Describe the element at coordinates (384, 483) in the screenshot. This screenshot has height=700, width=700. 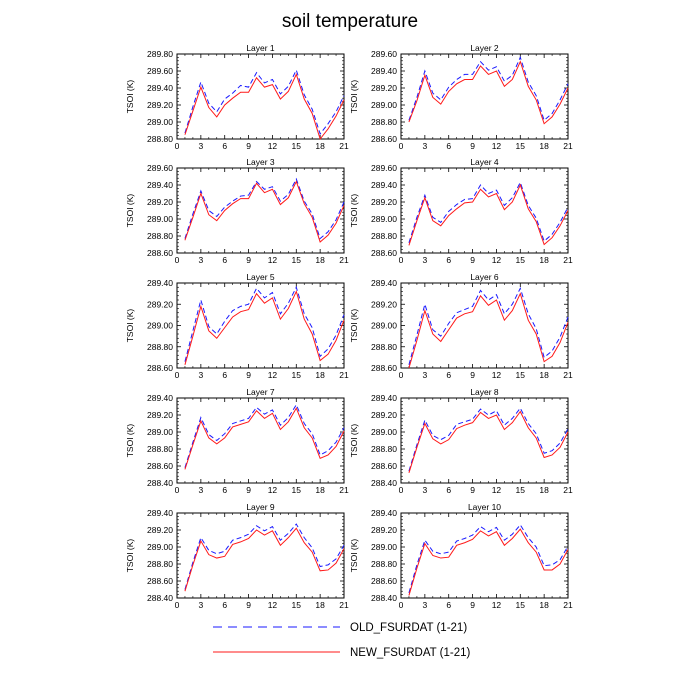
I see `y-tick-label: 288.40` at that location.